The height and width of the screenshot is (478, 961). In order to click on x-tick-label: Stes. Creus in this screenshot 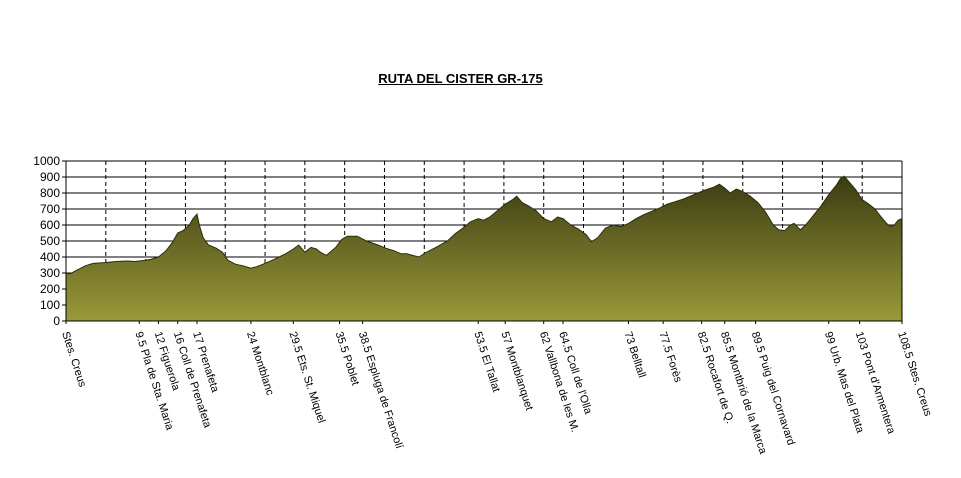, I will do `click(73, 359)`.